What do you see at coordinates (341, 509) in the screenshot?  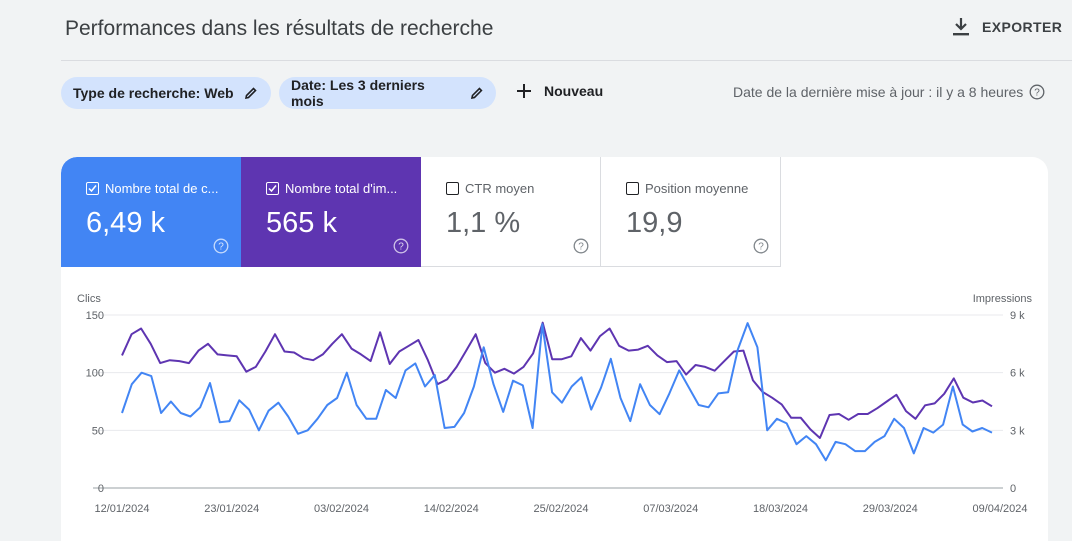 I see `x-tick-label: 03/02/2024` at bounding box center [341, 509].